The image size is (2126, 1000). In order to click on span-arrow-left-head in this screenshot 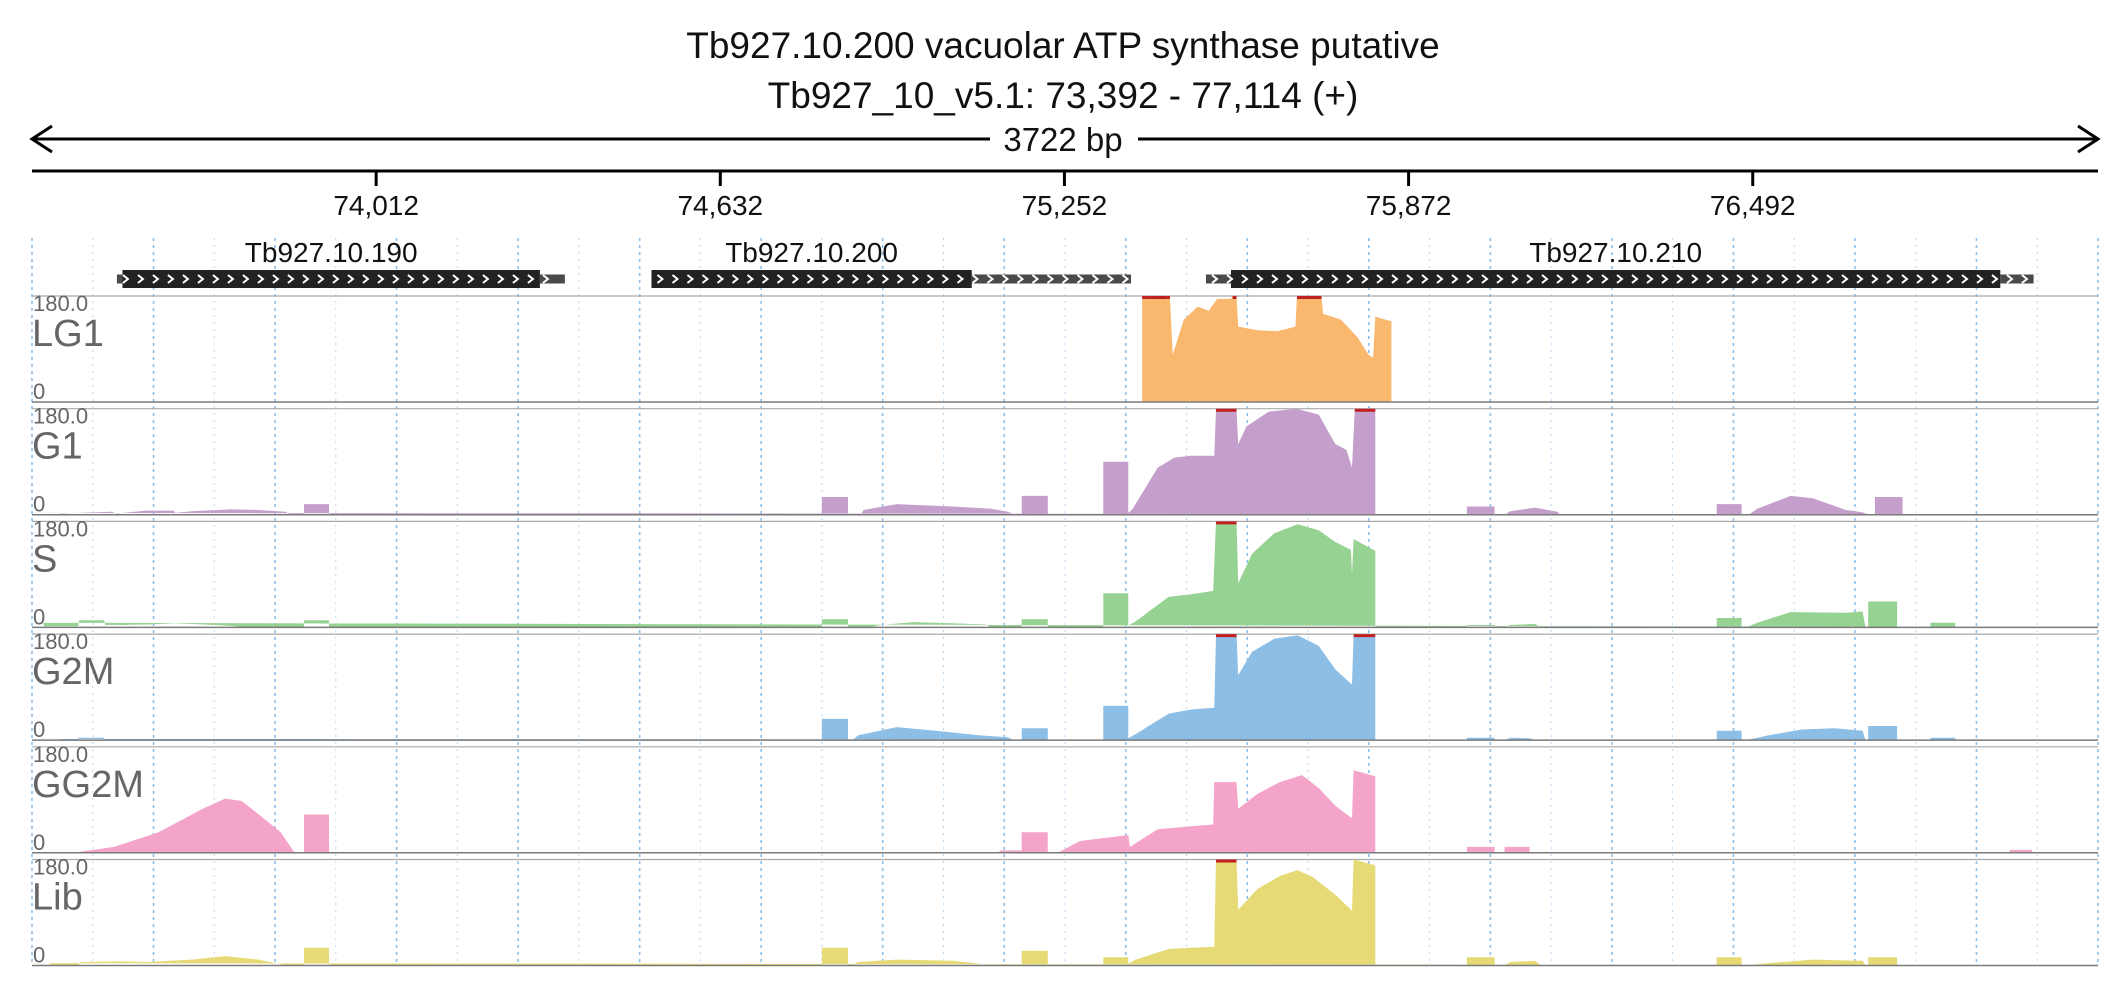, I will do `click(41, 139)`.